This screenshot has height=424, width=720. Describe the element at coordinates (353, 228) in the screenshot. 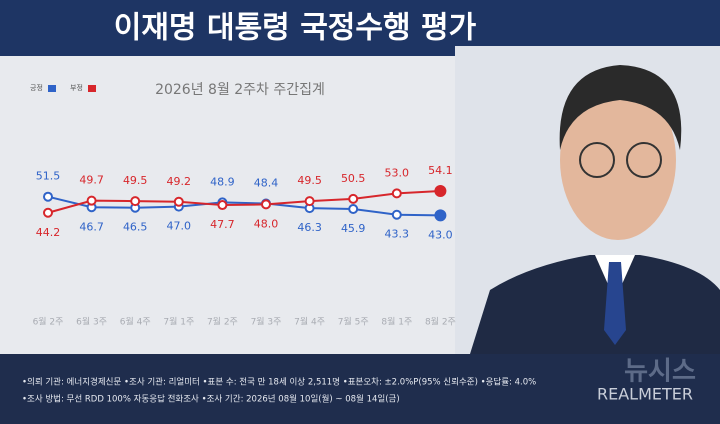

I see `value-label: 45.9` at that location.